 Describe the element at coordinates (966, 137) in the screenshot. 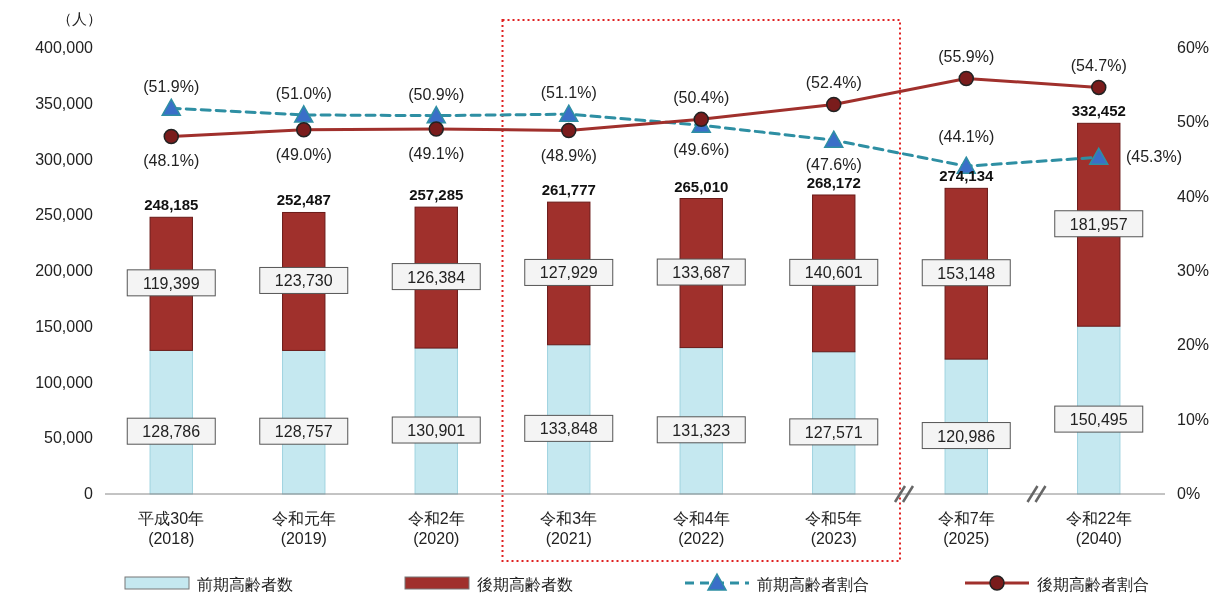

I see `data-label: (44.1%)` at that location.